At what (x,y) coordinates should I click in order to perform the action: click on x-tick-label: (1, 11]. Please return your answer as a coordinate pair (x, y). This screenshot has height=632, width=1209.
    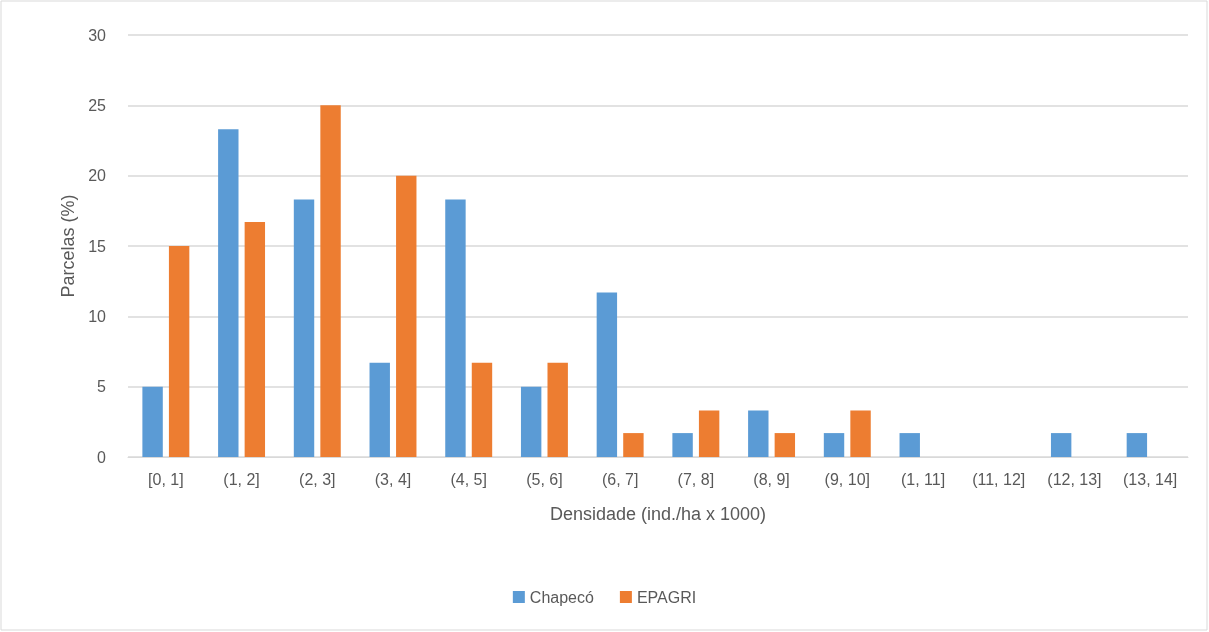
    Looking at the image, I should click on (923, 479).